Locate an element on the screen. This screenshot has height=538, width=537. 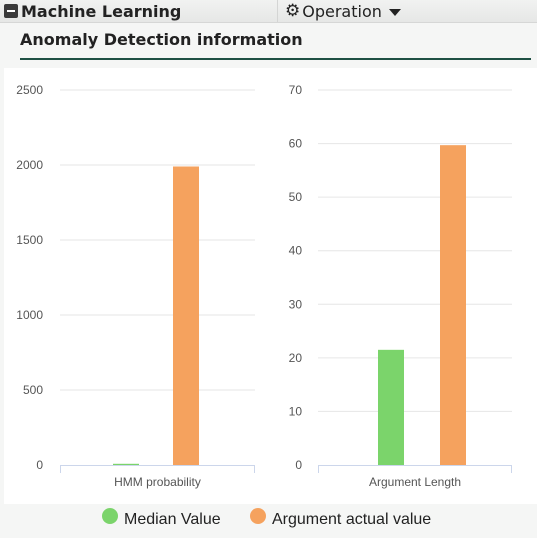
operation-menu: ⚙ Operation is located at coordinates (343, 11).